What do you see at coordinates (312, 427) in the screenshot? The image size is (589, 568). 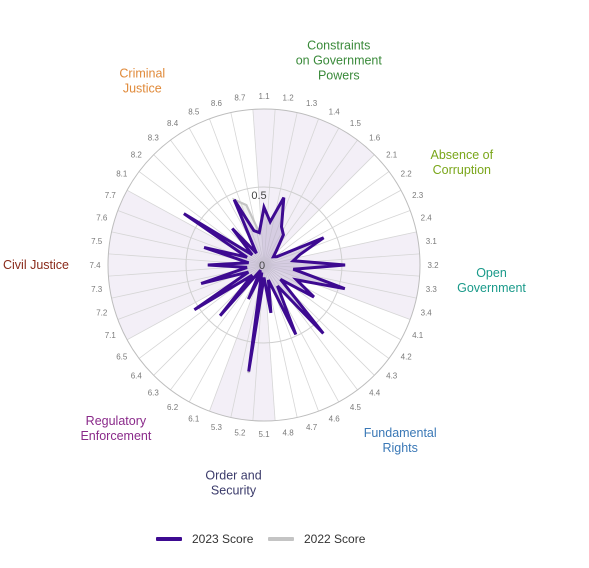 I see `axis-label-4.7: 4.7` at bounding box center [312, 427].